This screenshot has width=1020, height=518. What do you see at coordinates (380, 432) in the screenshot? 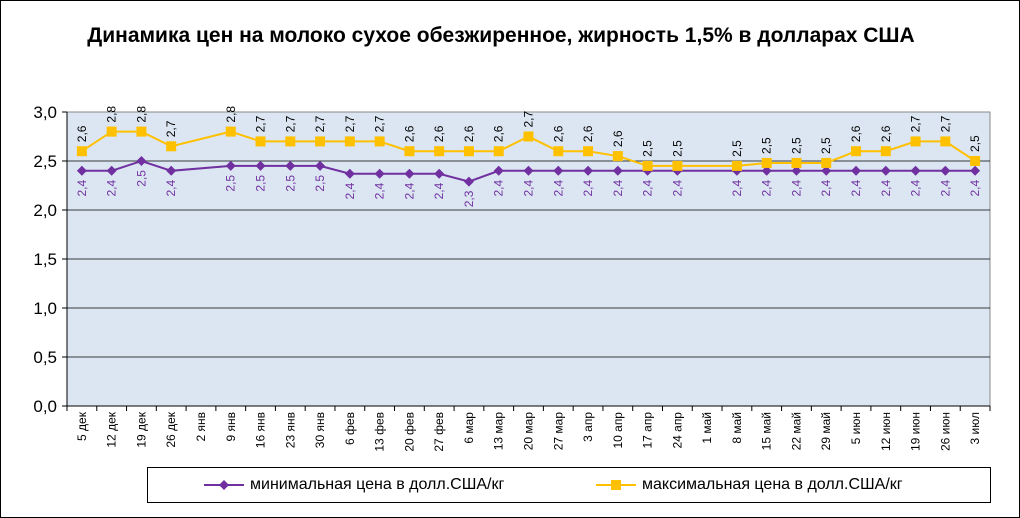
I see `x-tick-label: 13 фев` at bounding box center [380, 432].